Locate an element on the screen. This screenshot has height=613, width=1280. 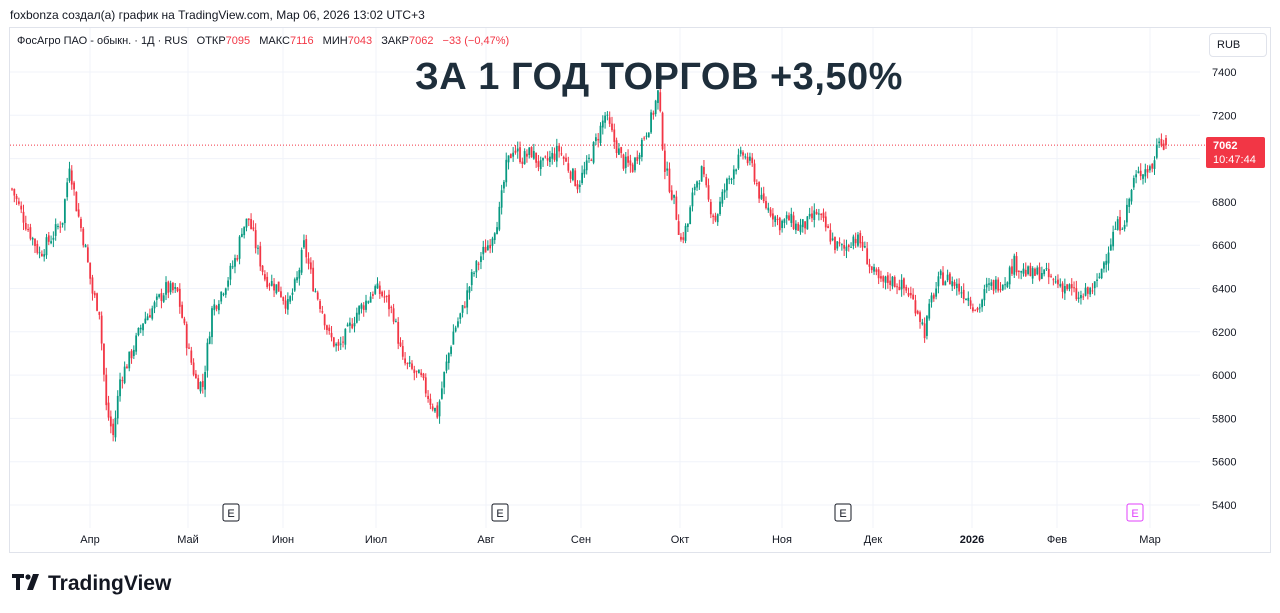
currency-button: RUB is located at coordinates (1238, 45).